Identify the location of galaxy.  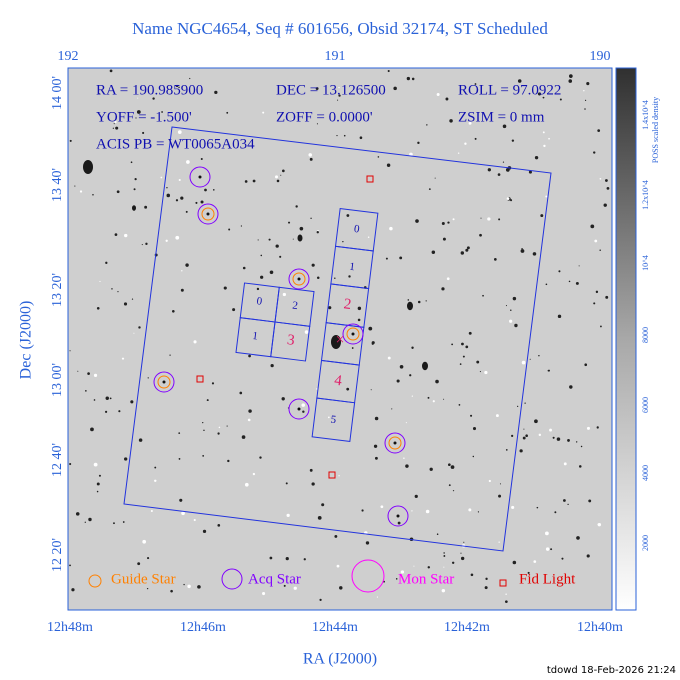
(134, 208).